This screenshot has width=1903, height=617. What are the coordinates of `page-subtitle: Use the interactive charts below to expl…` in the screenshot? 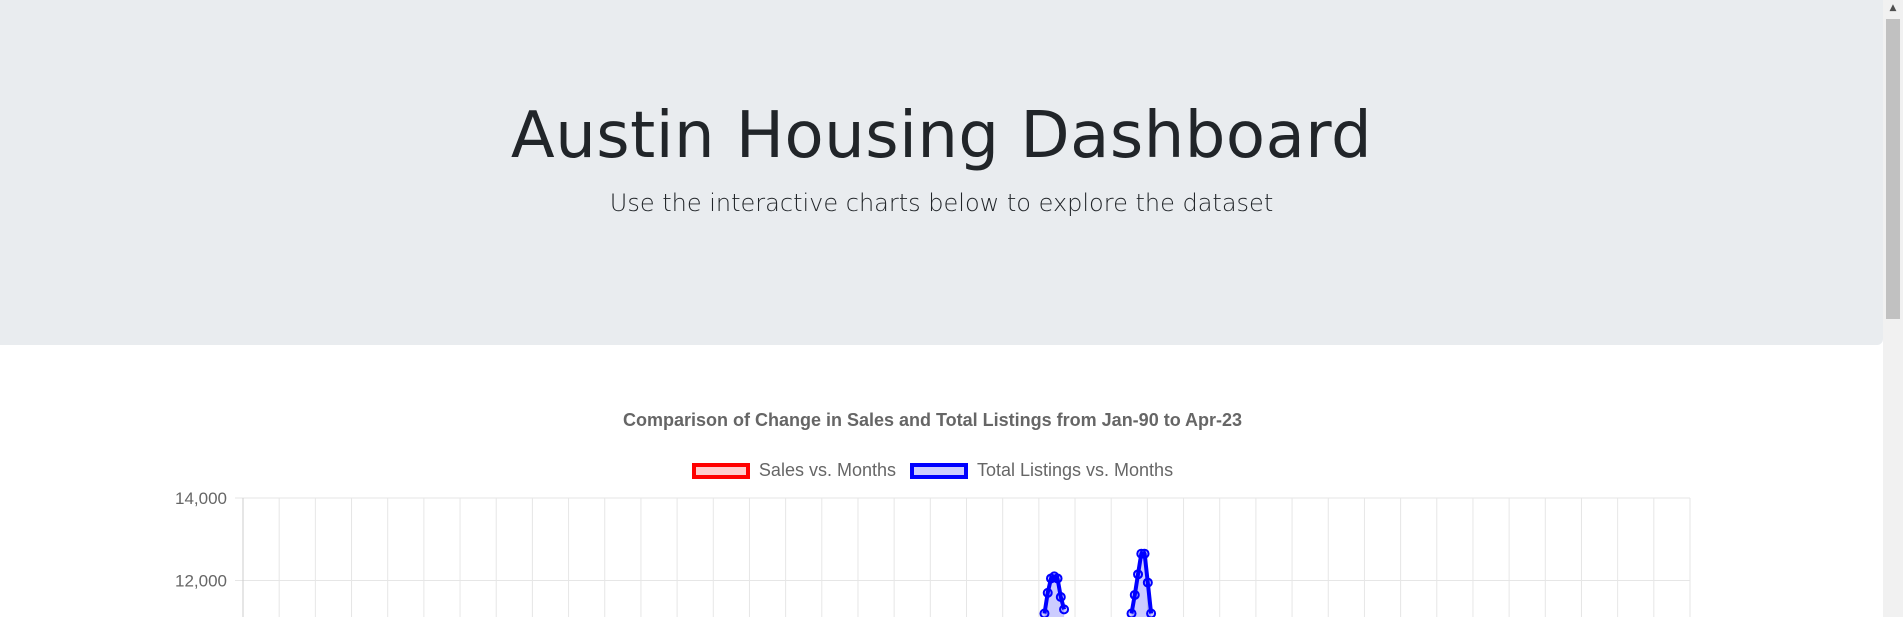 It's located at (941, 203).